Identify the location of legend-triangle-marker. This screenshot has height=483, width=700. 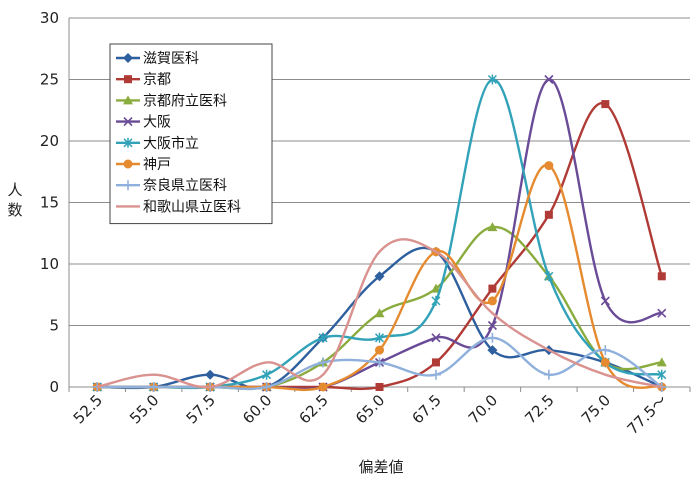
(128, 100).